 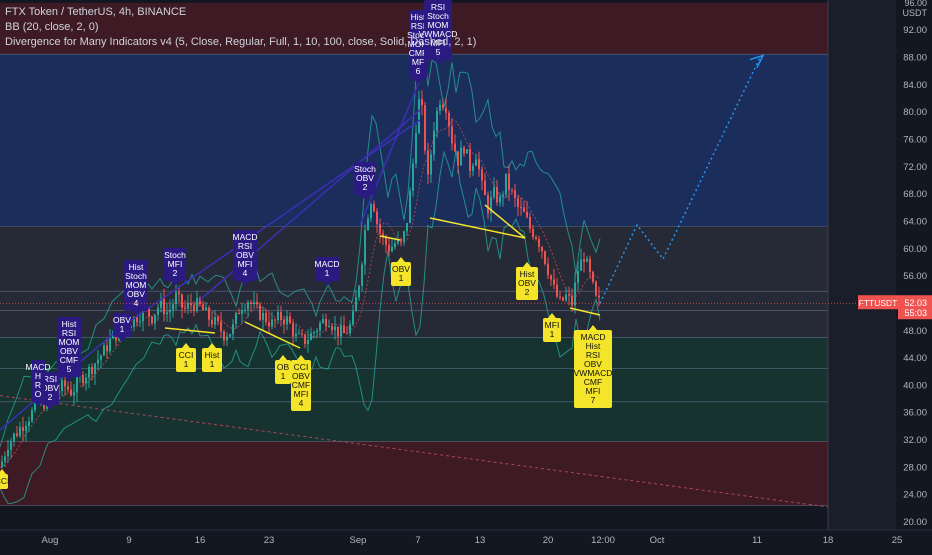 What do you see at coordinates (128, 540) in the screenshot?
I see `time-axis-label: 9` at bounding box center [128, 540].